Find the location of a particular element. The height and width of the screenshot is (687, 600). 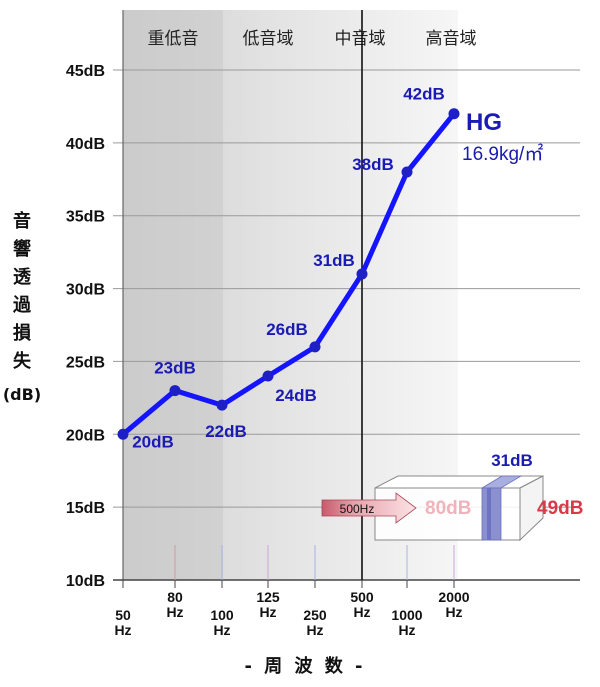

x-tick-label: 50 is located at coordinates (123, 615).